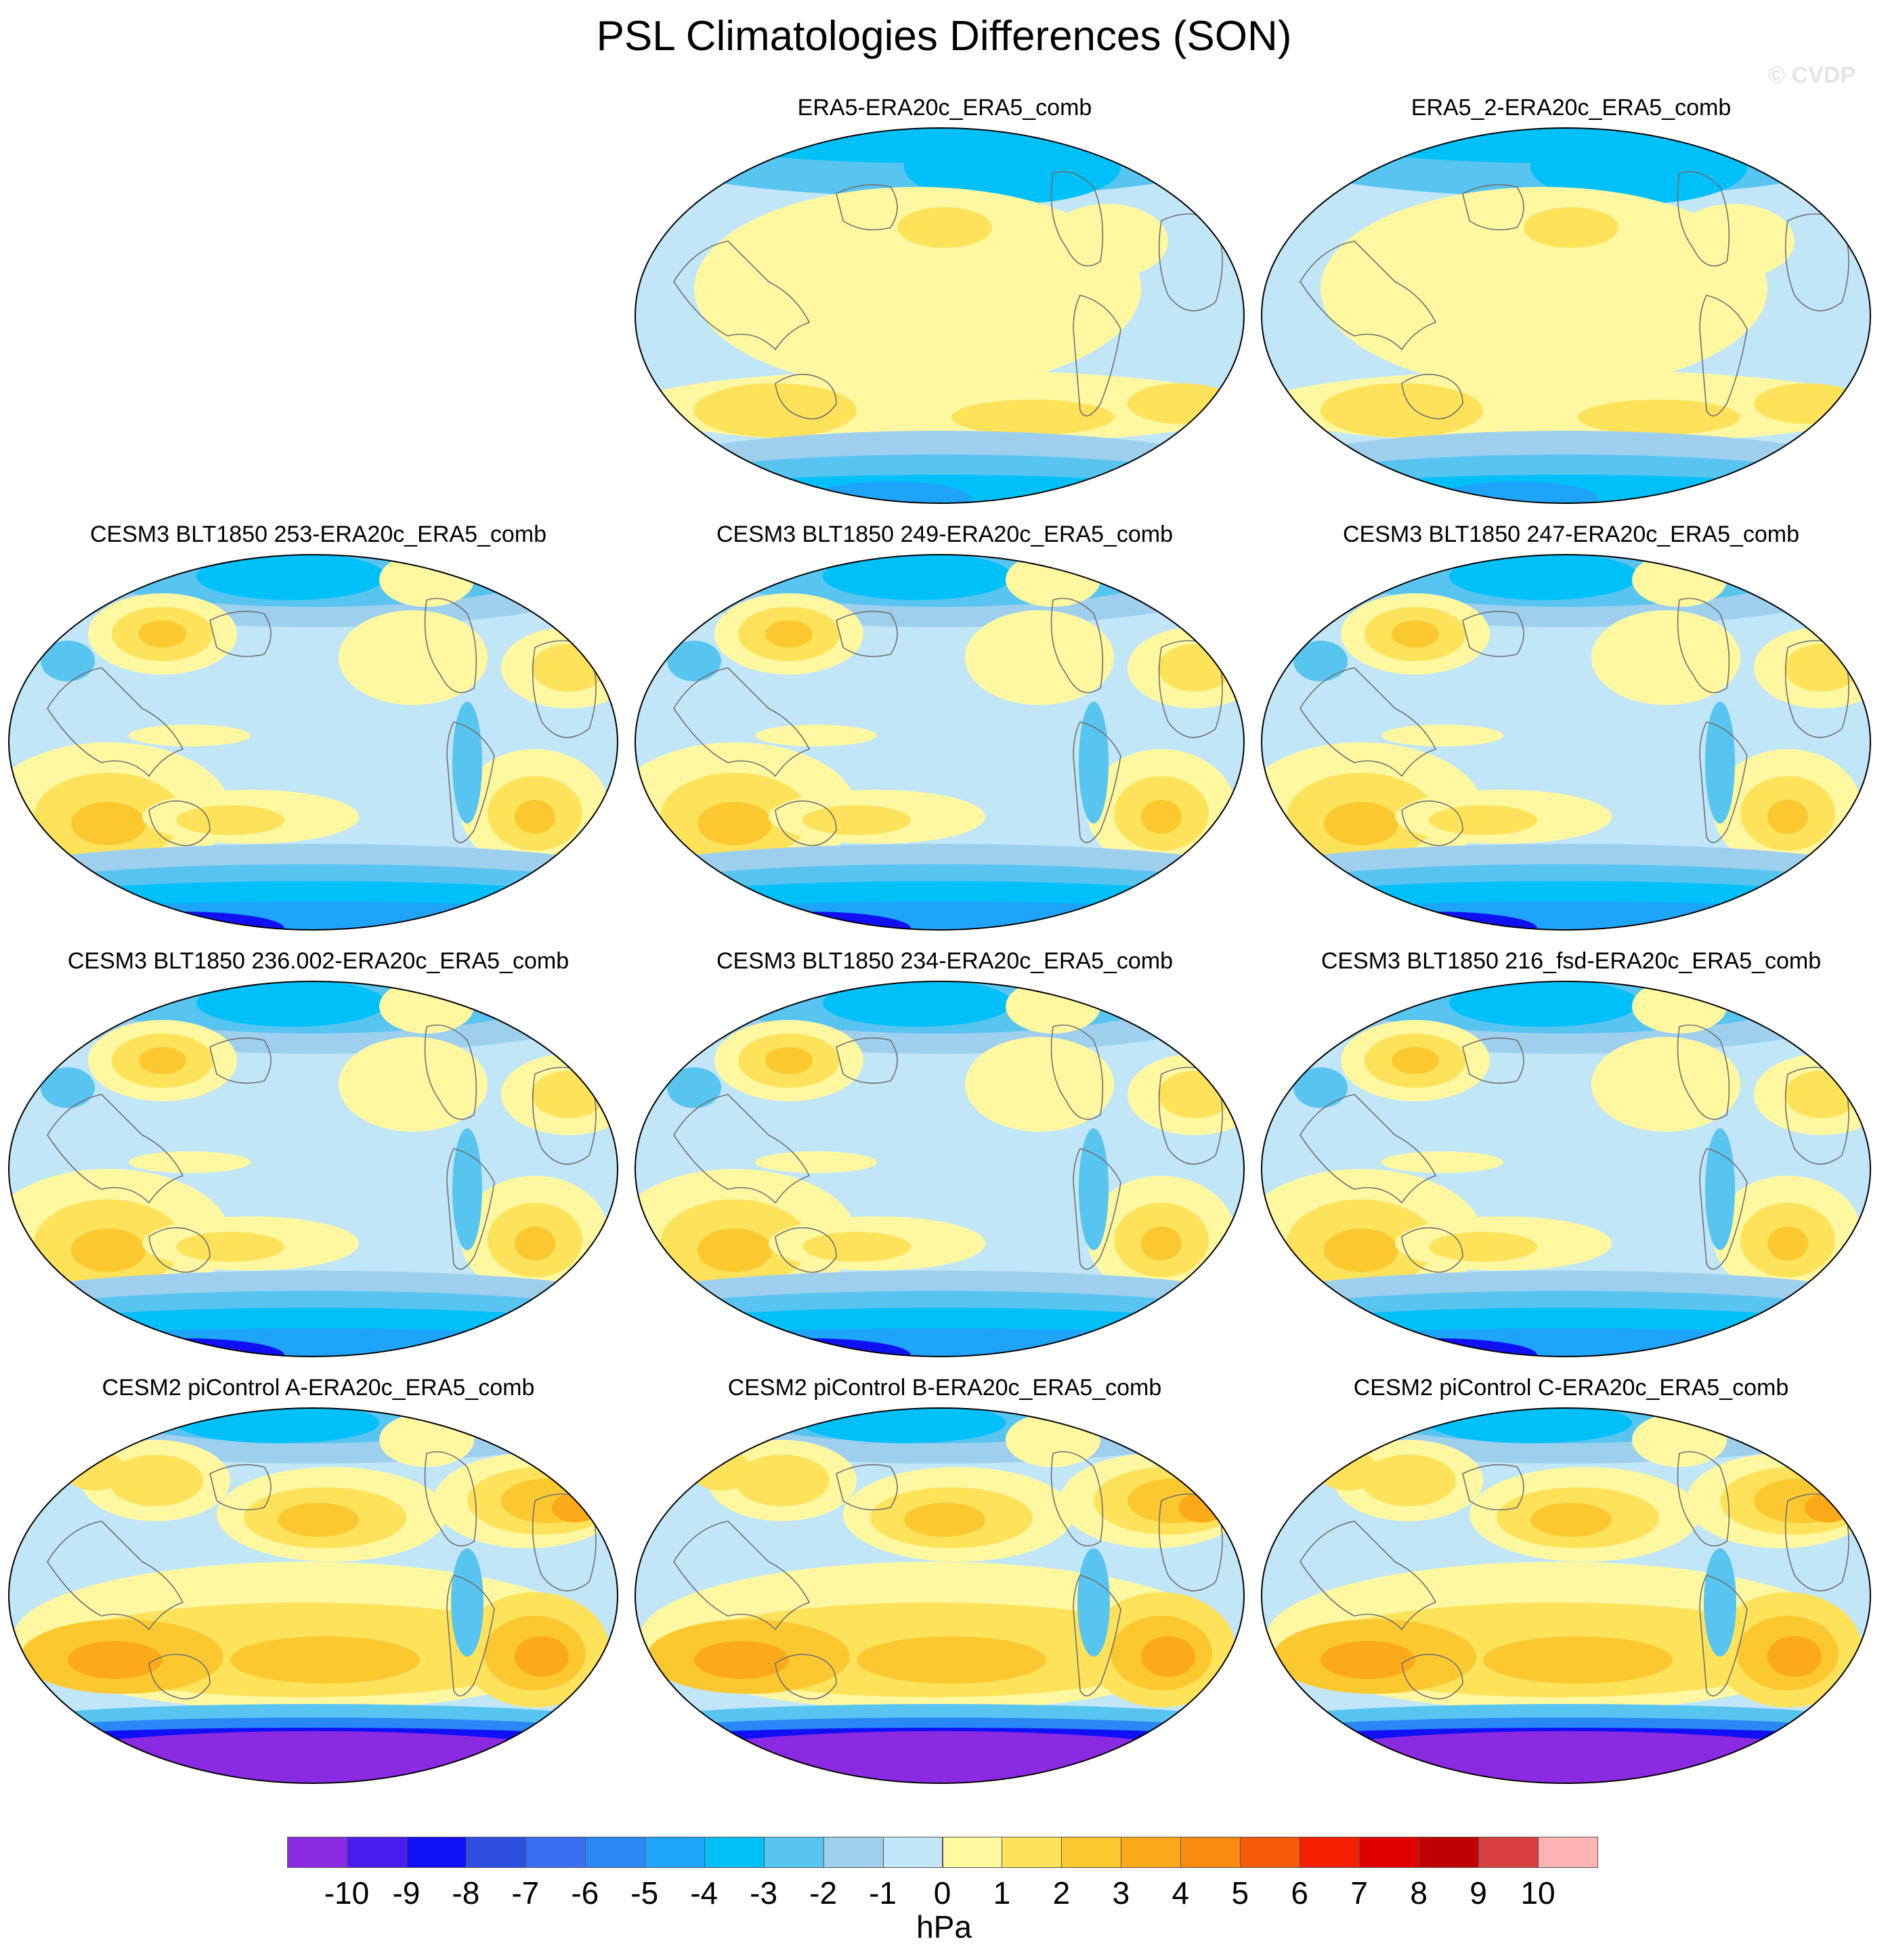 The image size is (1888, 1960). I want to click on map-panel: CESM3 BLT1850 216_fsd-ERA20c_ERA5_comb, so click(1571, 1158).